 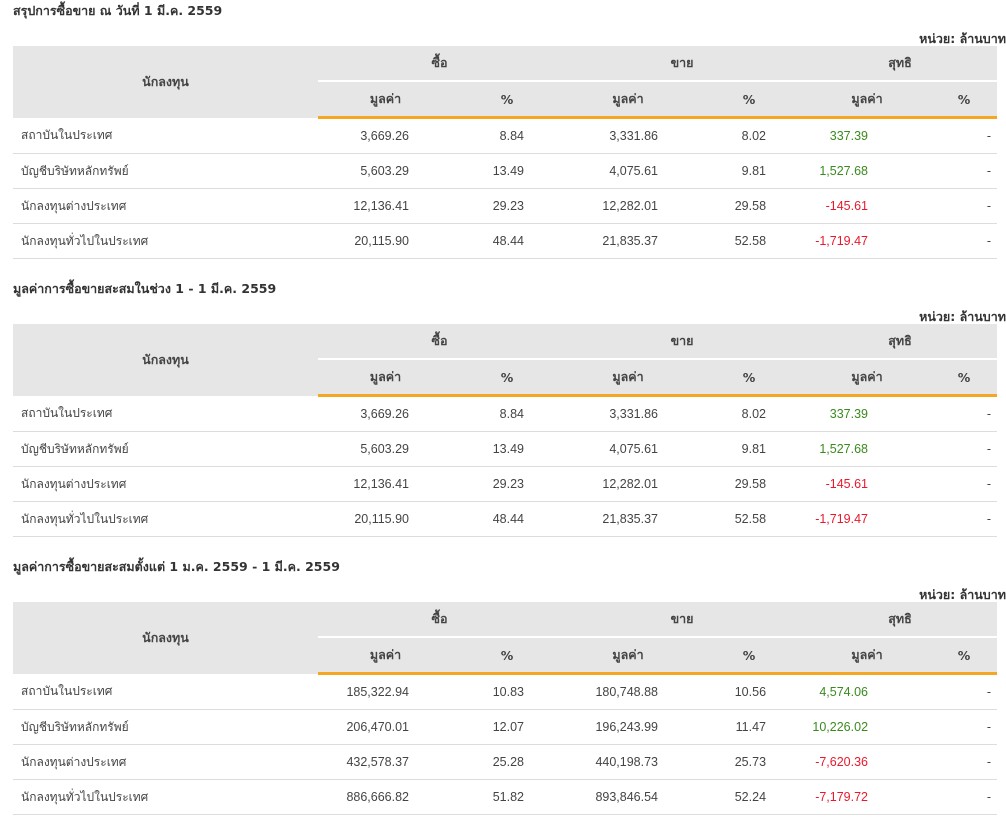 What do you see at coordinates (867, 797) in the screenshot?
I see `net-value: -7,179.72` at bounding box center [867, 797].